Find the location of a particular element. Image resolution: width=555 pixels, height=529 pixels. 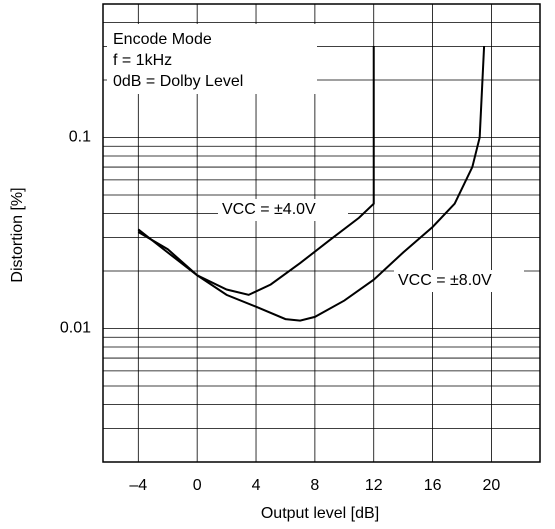

x-tick-label: 20 is located at coordinates (492, 485).